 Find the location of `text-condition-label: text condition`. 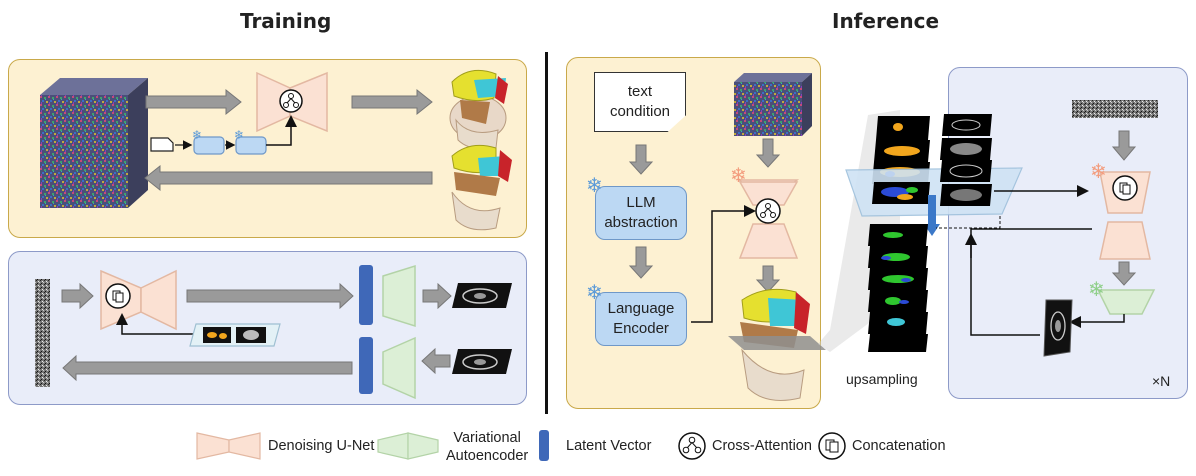

text-condition-label: text condition is located at coordinates (640, 101).